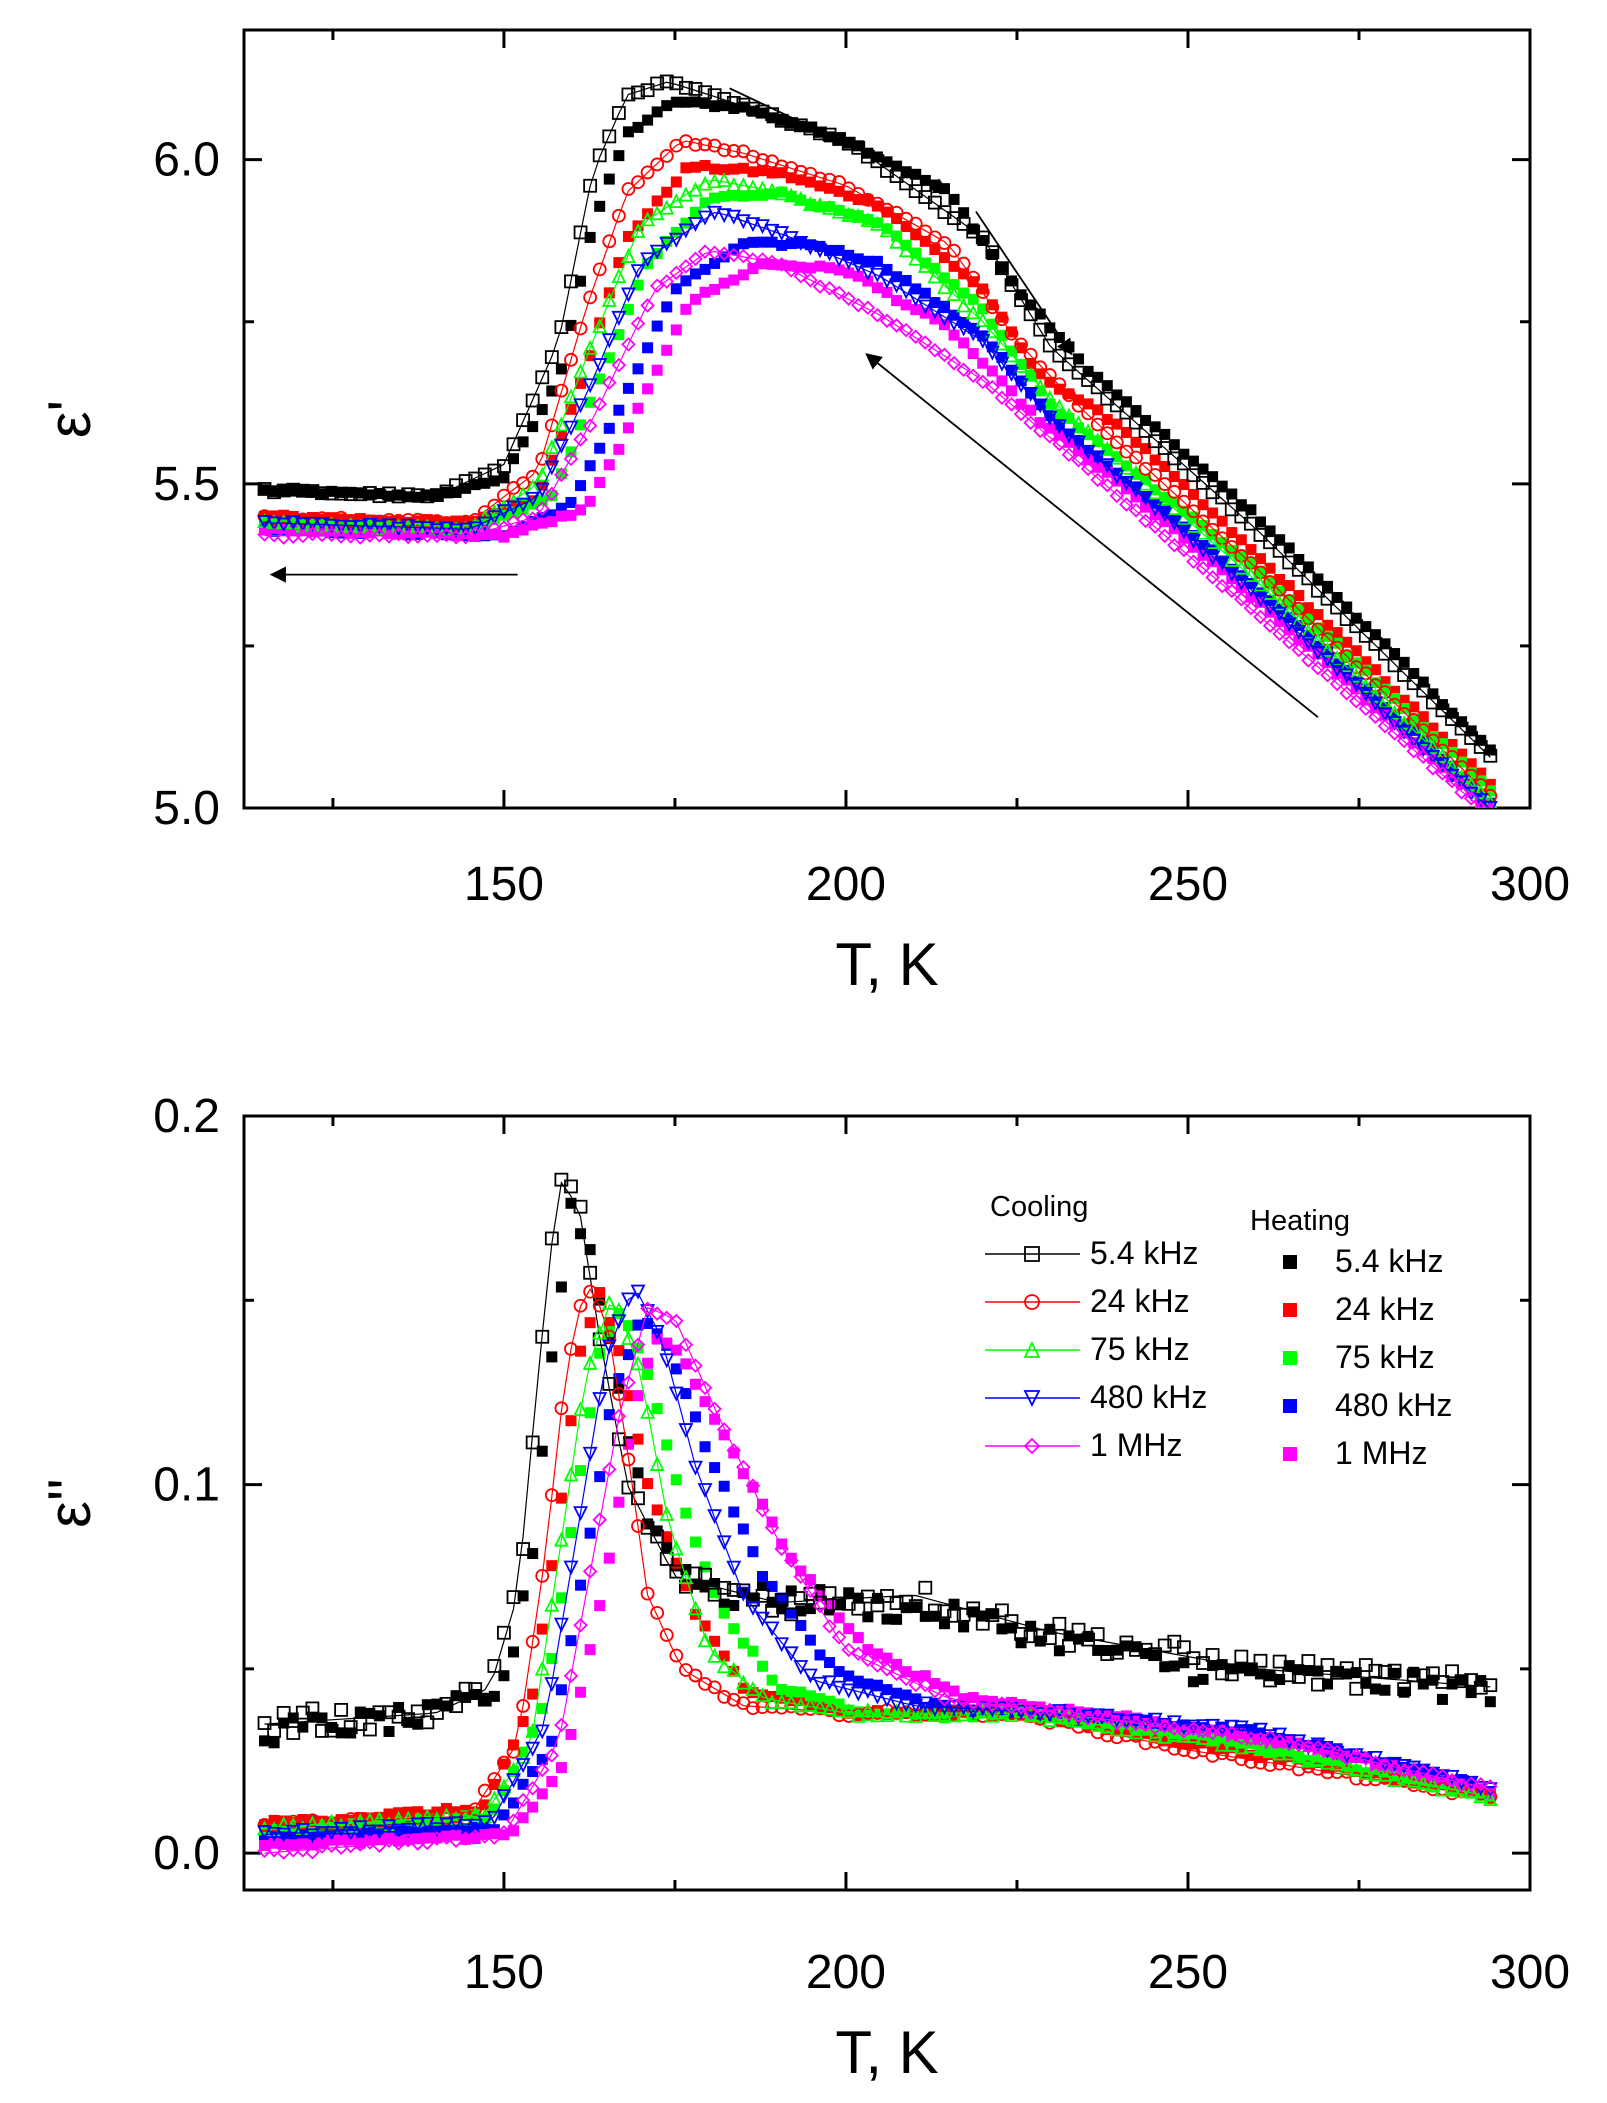 This screenshot has width=1607, height=2103. What do you see at coordinates (1039, 1207) in the screenshot?
I see `legend-cooling-title: Cooling` at bounding box center [1039, 1207].